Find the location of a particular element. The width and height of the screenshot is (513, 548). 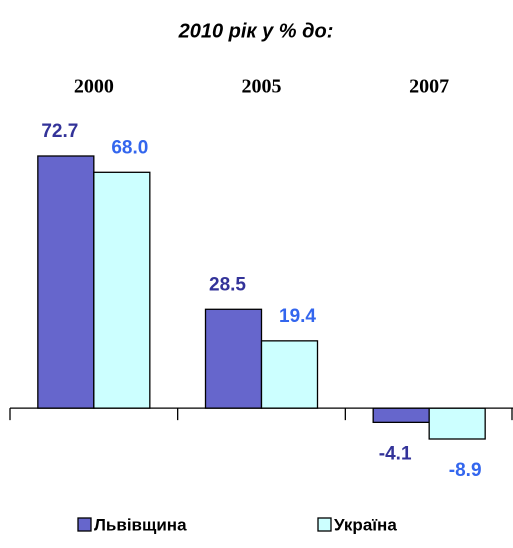

category-label: 2005 is located at coordinates (262, 87).